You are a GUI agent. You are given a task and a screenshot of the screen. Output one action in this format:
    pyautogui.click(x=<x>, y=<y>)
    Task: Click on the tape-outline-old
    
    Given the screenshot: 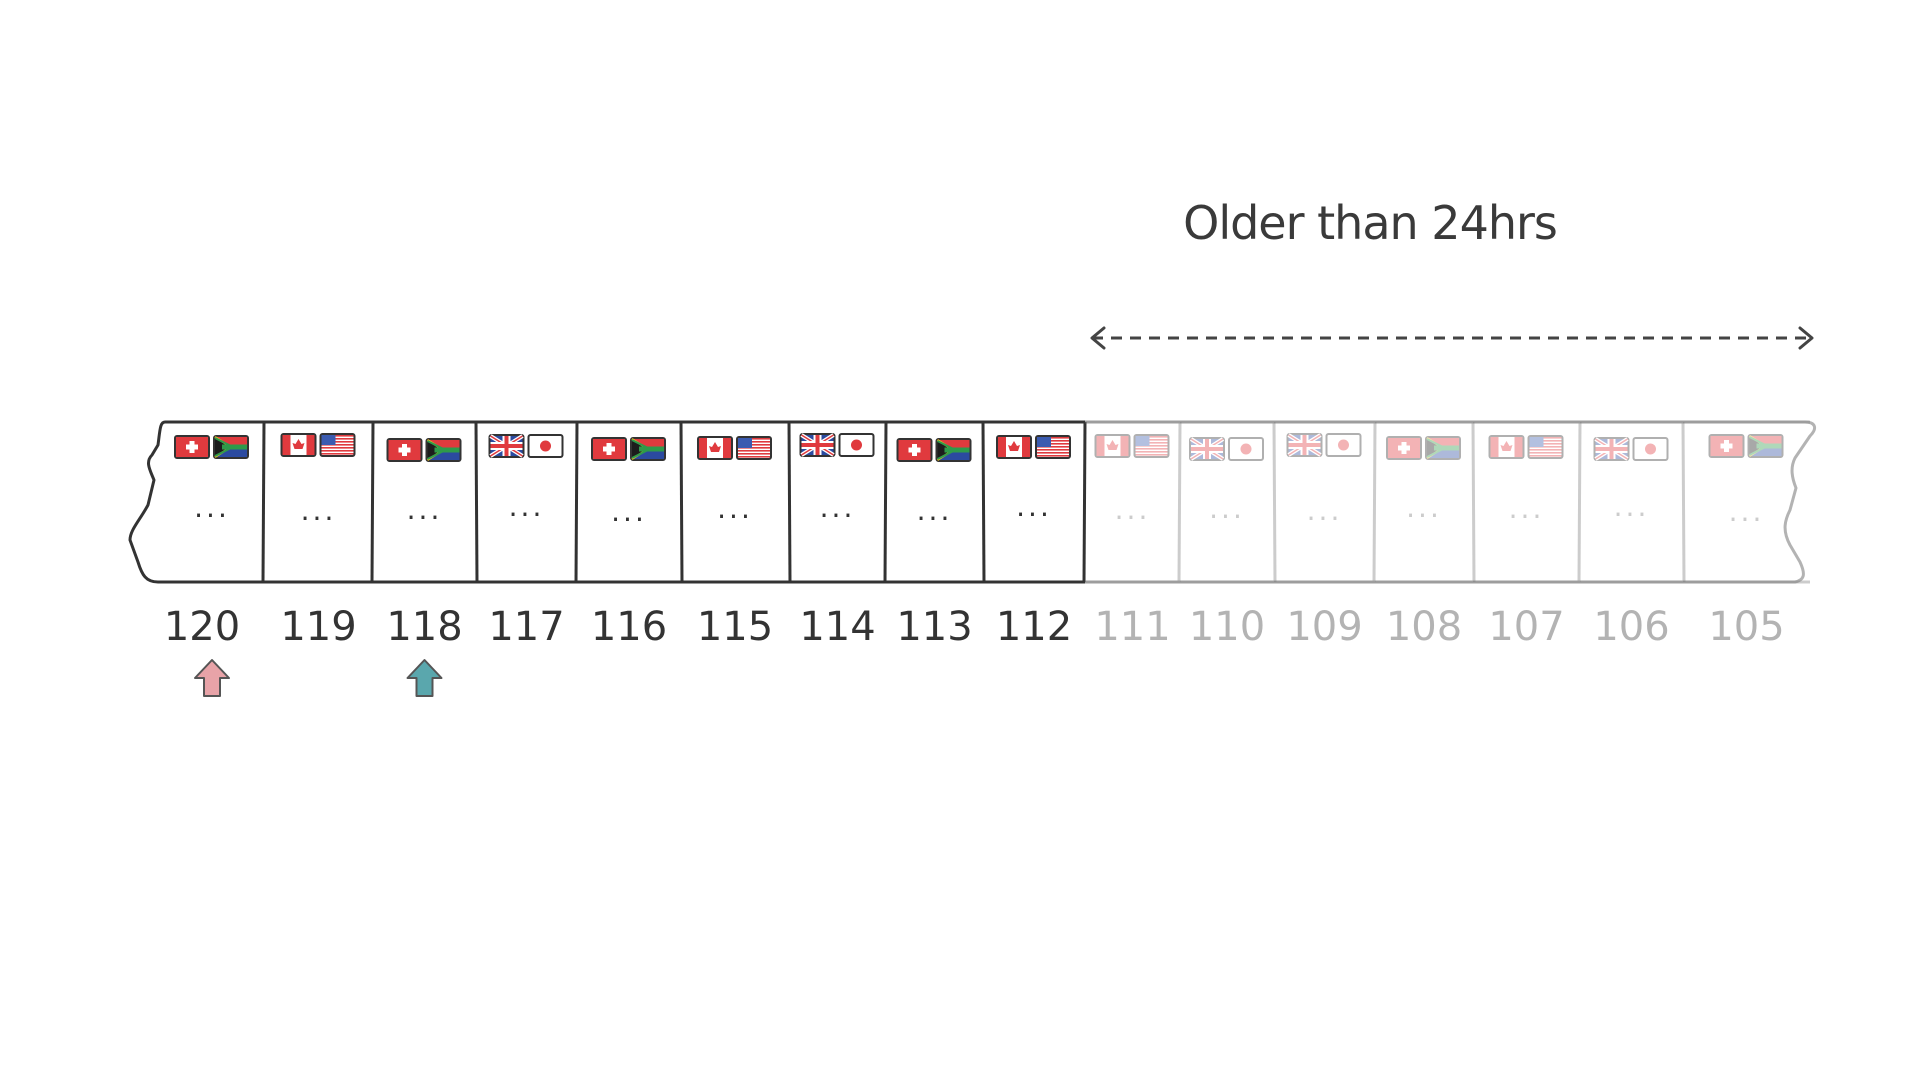 What is the action you would take?
    pyautogui.click(x=1450, y=502)
    